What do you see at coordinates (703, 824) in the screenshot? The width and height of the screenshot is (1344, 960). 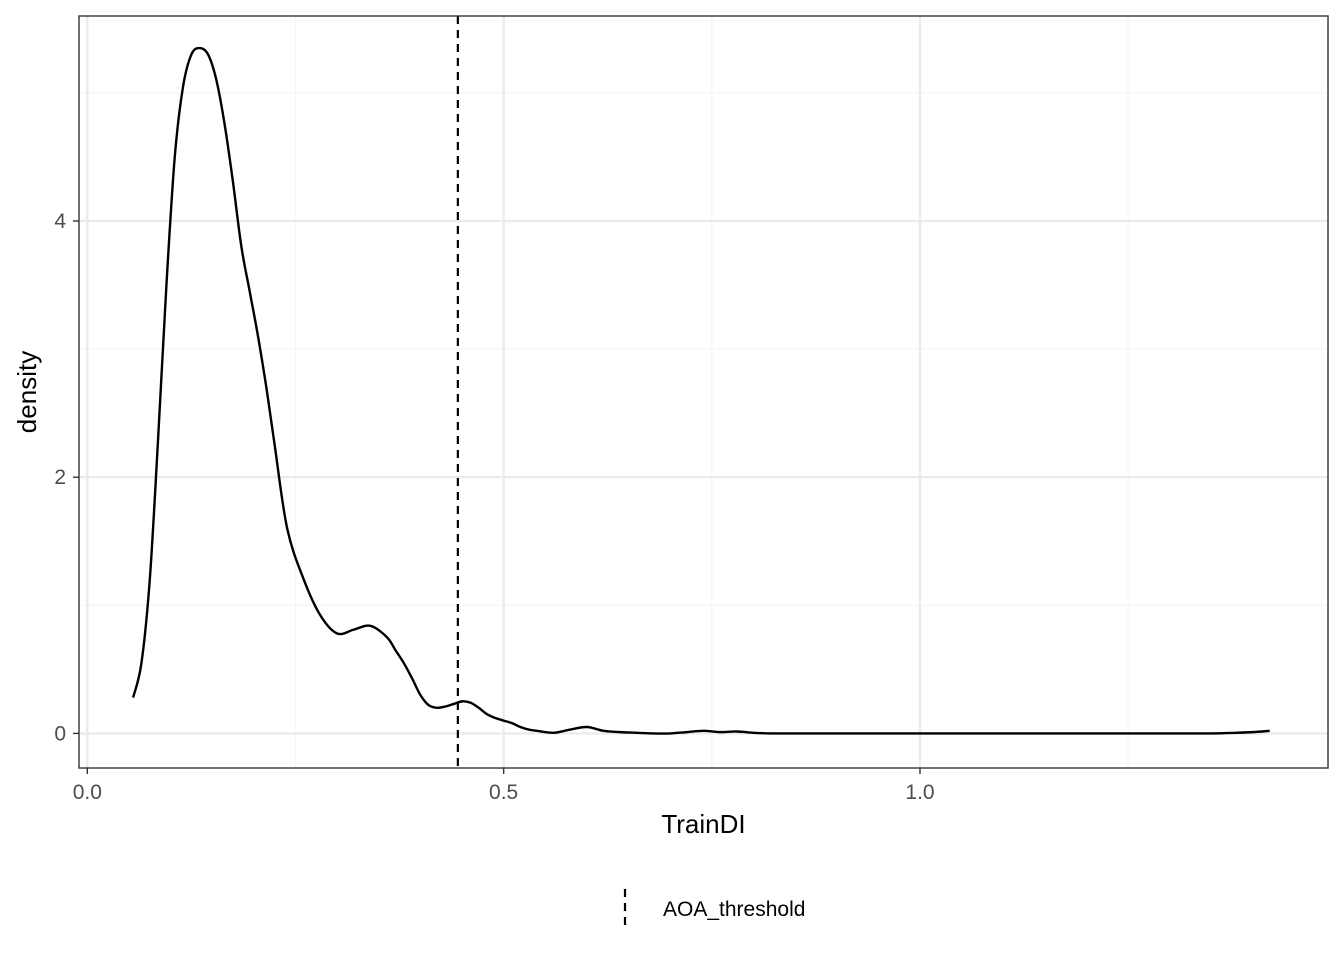 I see `x-axis-title: TrainDI` at bounding box center [703, 824].